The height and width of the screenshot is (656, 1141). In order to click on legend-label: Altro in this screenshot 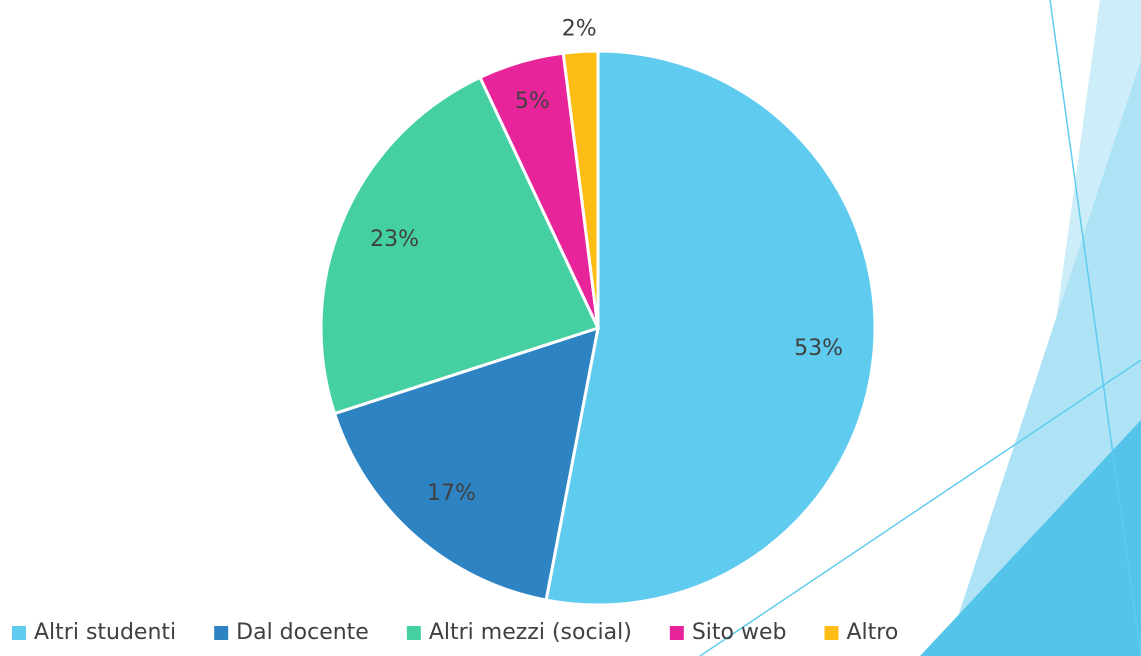, I will do `click(873, 632)`.